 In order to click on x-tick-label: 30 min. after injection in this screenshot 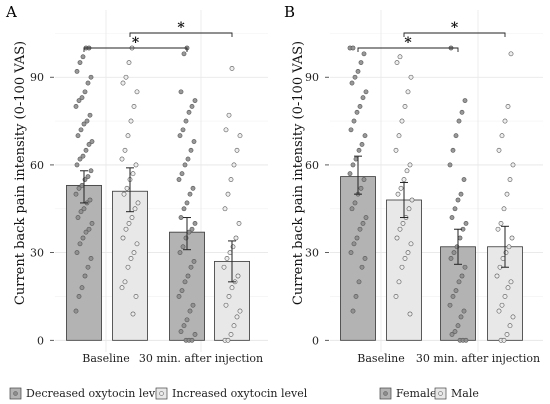, I will do `click(201, 358)`.